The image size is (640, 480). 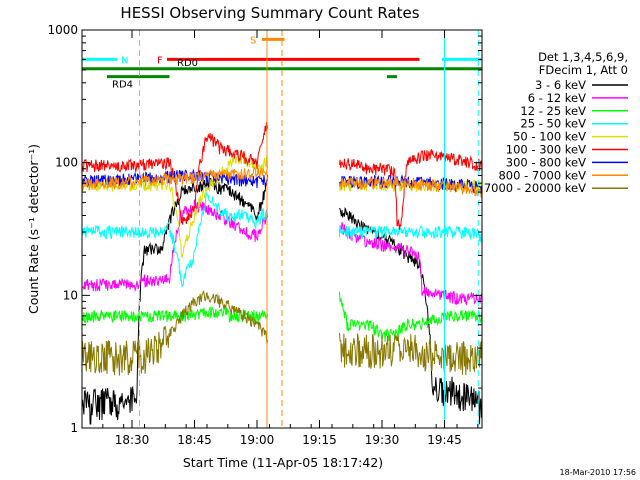 What do you see at coordinates (535, 188) in the screenshot?
I see `legend-label: 7000 - 20000 keV` at bounding box center [535, 188].